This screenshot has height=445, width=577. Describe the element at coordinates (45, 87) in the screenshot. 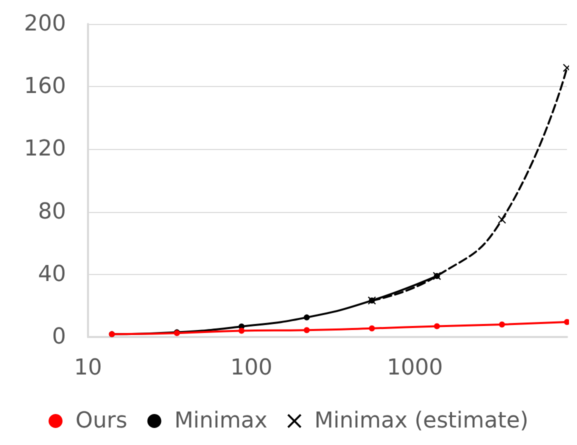

I see `y-tick-label: 160` at that location.